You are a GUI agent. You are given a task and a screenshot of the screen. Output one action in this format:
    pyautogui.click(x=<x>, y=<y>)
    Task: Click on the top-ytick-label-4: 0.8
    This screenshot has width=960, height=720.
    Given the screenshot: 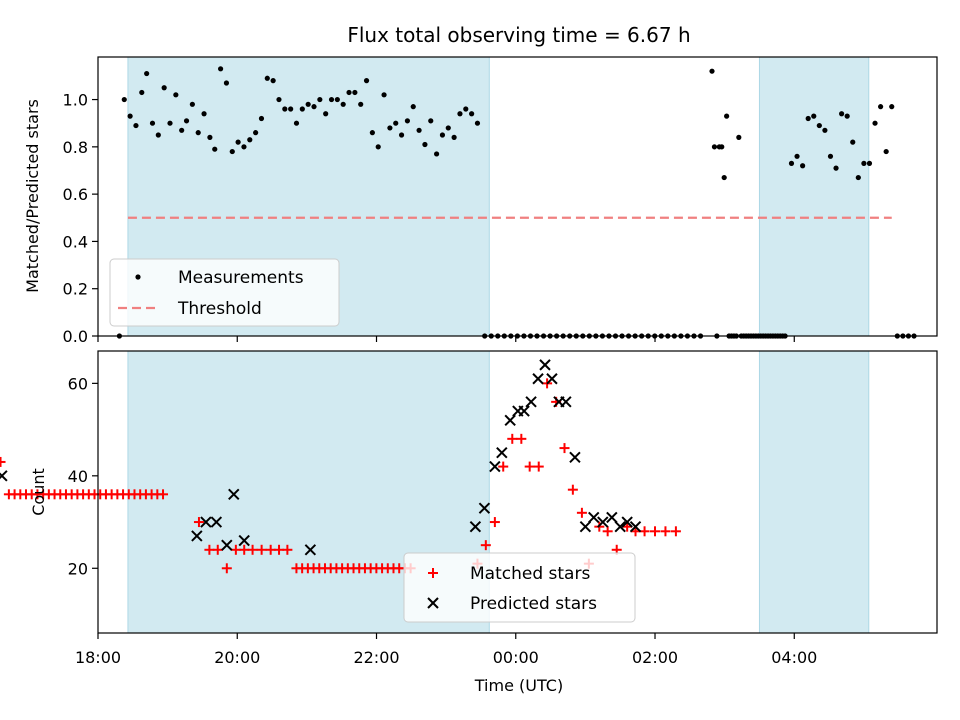 What is the action you would take?
    pyautogui.click(x=75, y=147)
    